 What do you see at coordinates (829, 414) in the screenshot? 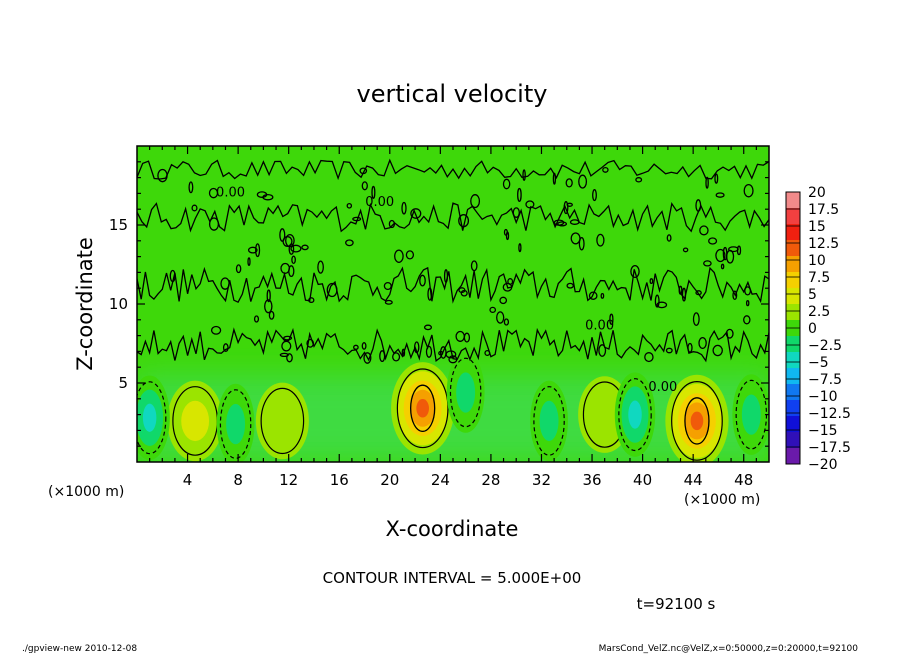
I see `colorbar-label: −12.5` at bounding box center [829, 414].